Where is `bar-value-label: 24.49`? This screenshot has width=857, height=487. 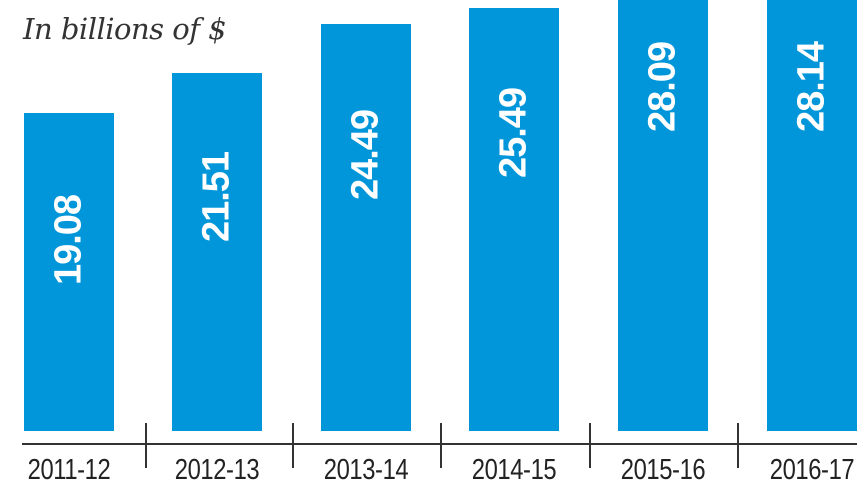 bar-value-label: 24.49 is located at coordinates (365, 155).